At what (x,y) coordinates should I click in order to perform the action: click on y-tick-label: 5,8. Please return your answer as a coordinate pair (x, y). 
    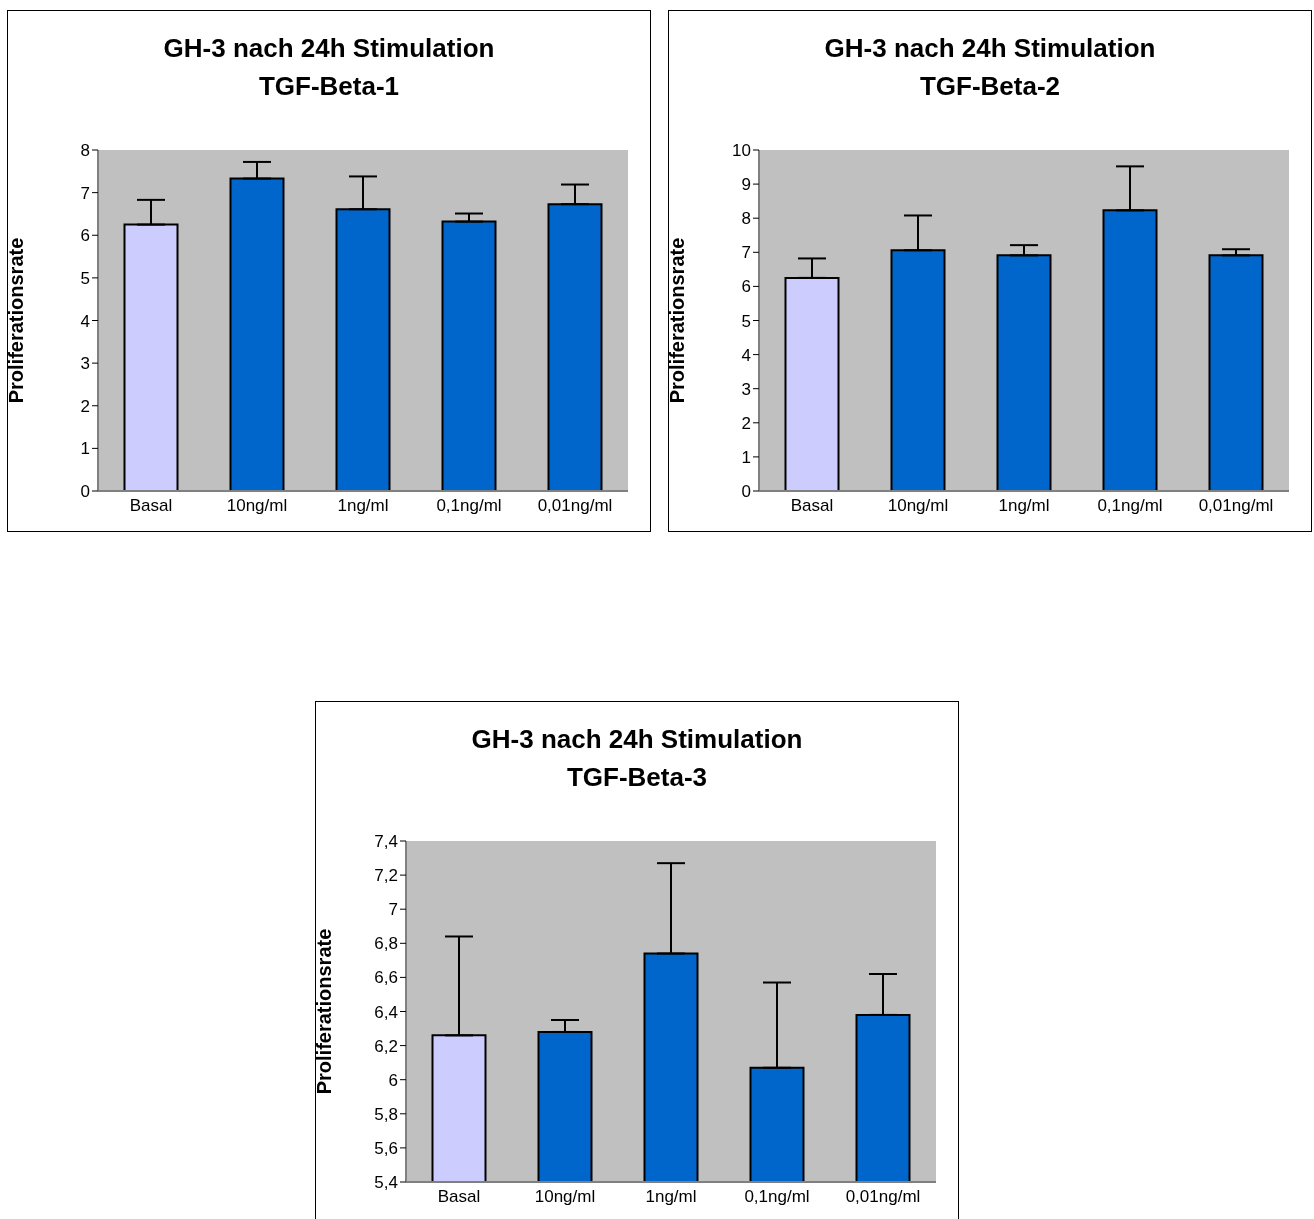
    Looking at the image, I should click on (386, 1114).